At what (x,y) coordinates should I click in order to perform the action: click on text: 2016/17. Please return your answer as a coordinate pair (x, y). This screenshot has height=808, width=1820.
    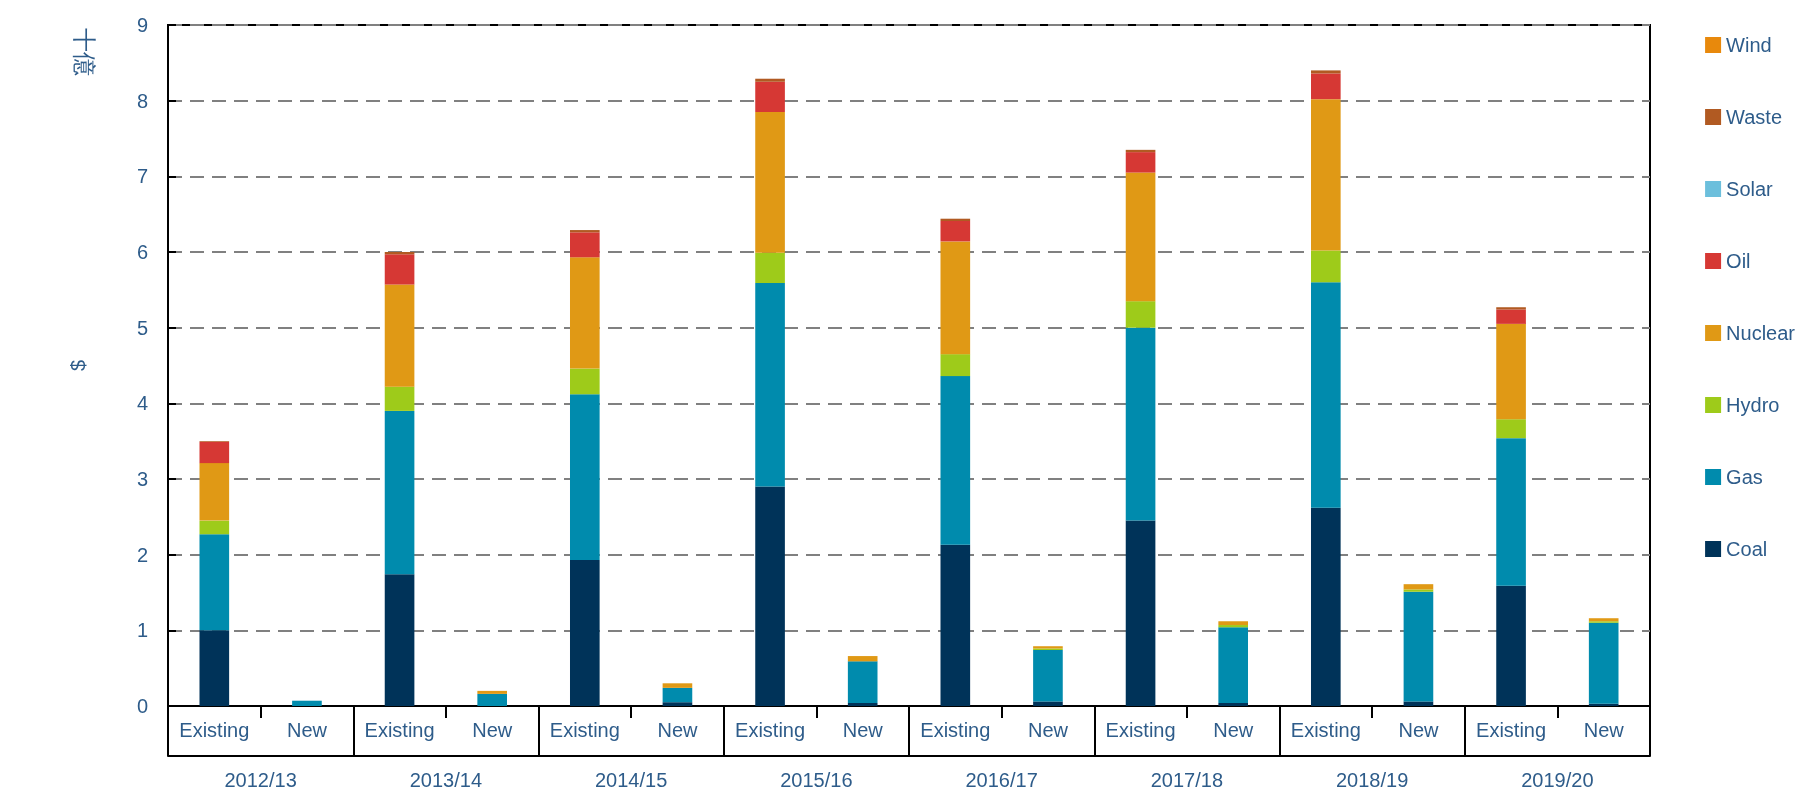
    Looking at the image, I should click on (1001, 780).